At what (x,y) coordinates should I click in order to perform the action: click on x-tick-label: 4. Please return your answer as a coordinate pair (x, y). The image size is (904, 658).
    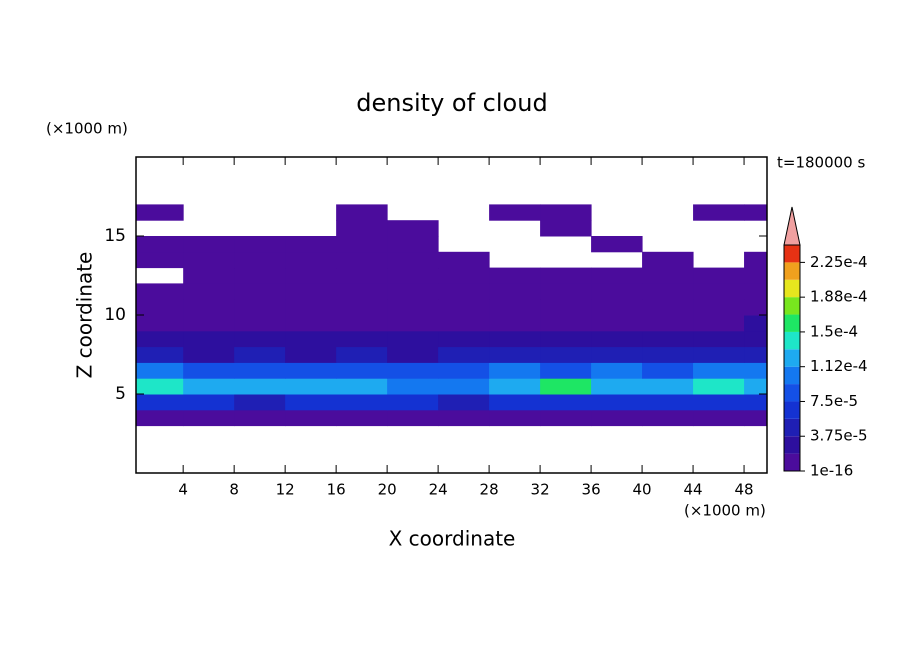
    Looking at the image, I should click on (183, 490).